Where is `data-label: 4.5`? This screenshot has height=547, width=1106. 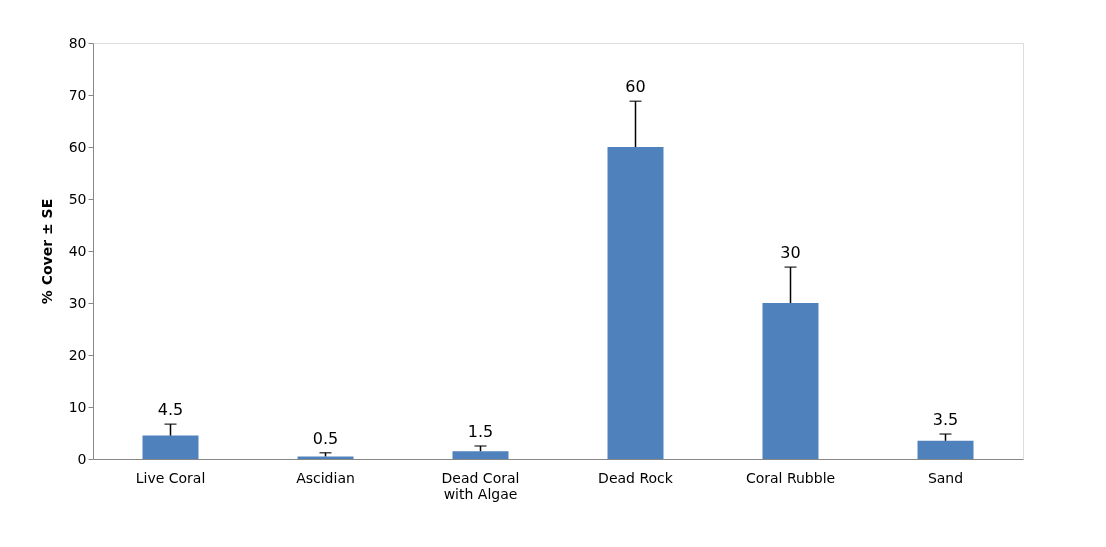 data-label: 4.5 is located at coordinates (170, 410).